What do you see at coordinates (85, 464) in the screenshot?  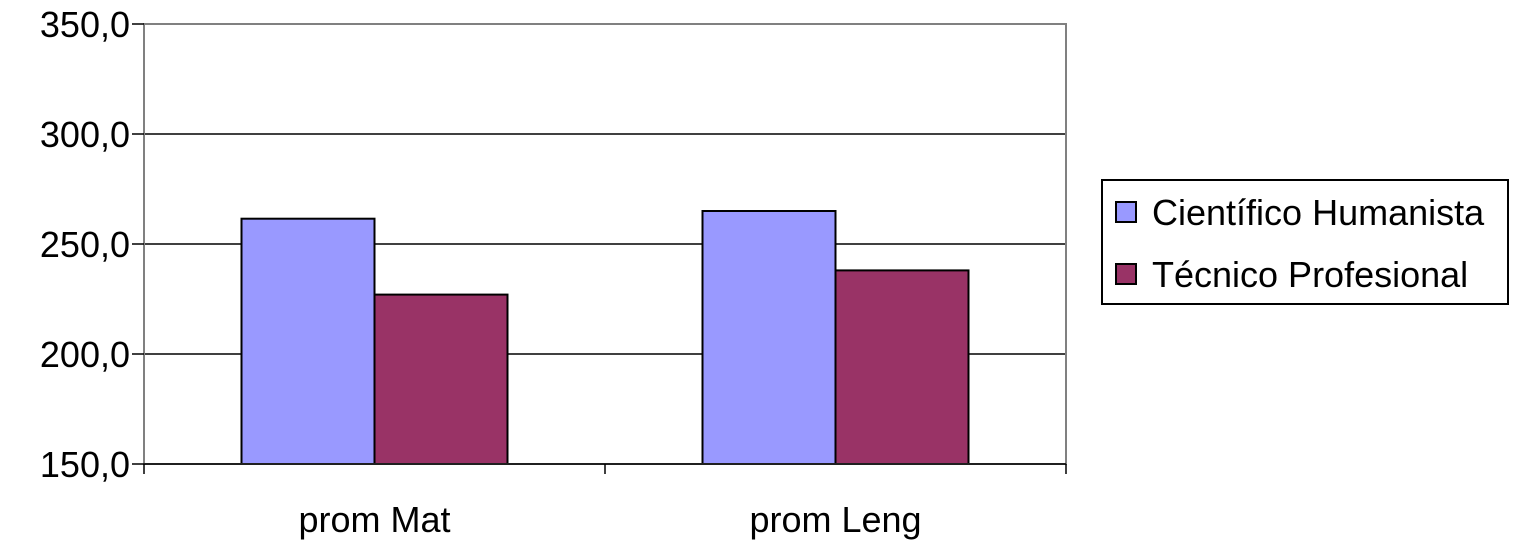 I see `y-tick-label: 150,0` at bounding box center [85, 464].